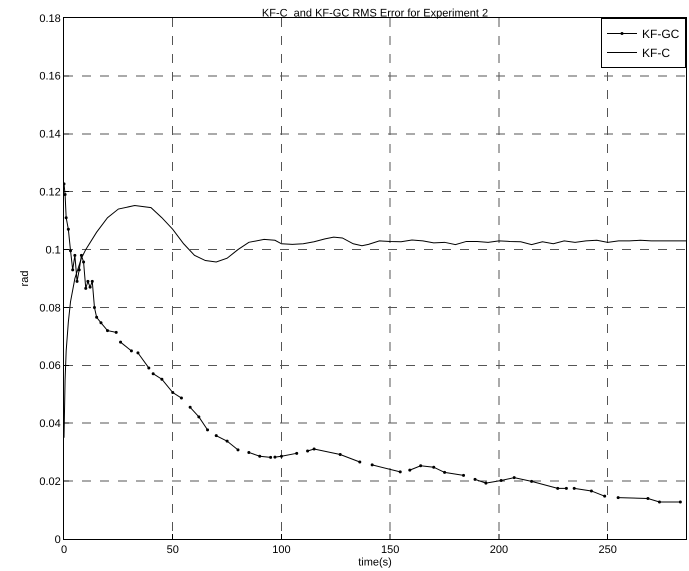  What do you see at coordinates (50, 76) in the screenshot?
I see `y-tick-label: 0.16` at bounding box center [50, 76].